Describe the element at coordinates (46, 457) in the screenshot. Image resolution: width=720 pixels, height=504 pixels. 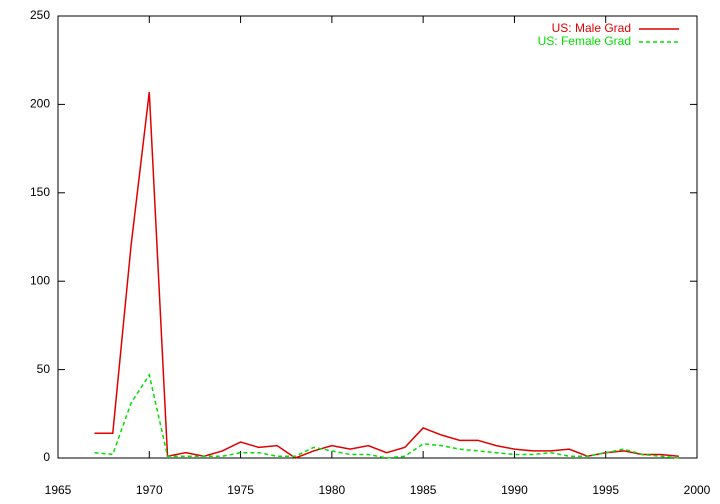
I see `y-tick-label: 0` at that location.